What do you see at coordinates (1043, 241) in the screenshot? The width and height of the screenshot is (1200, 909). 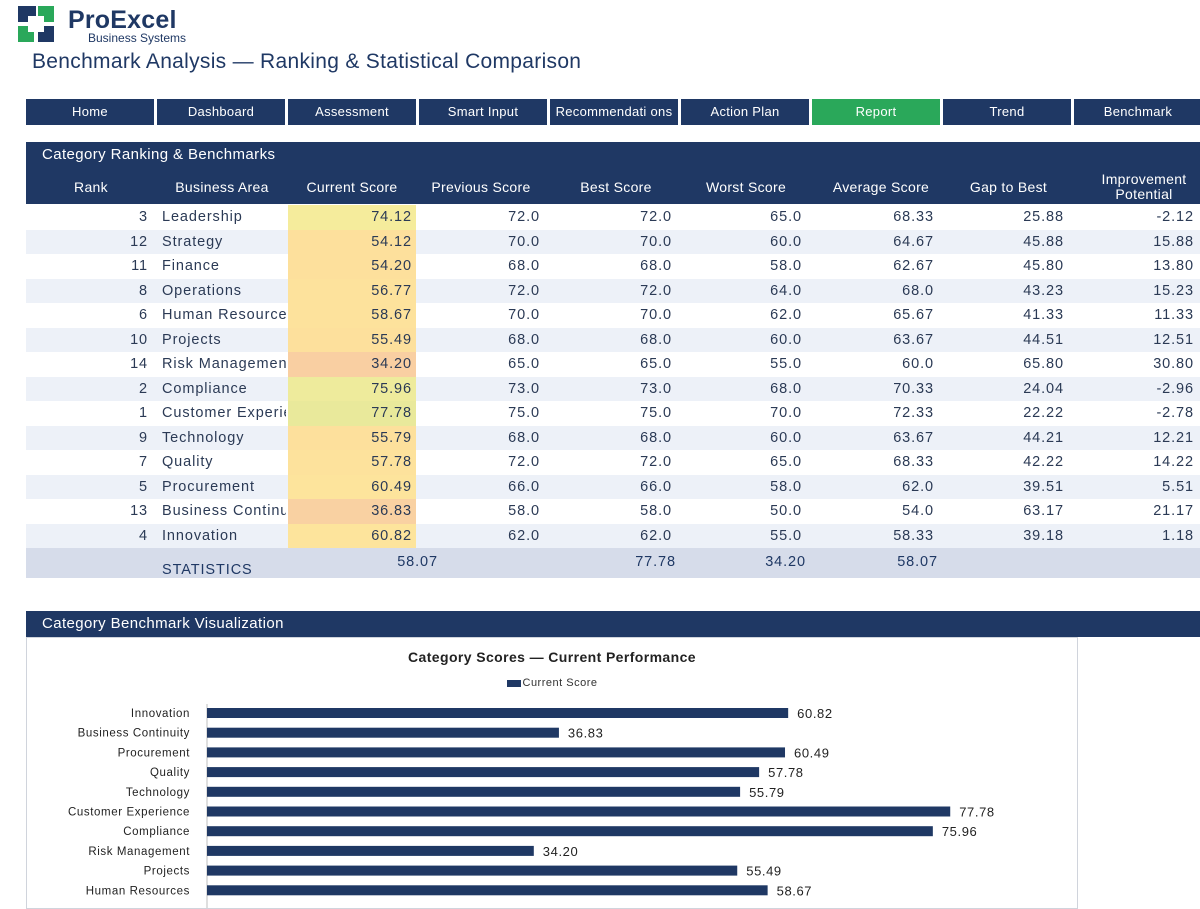 I see `cell-gap: 45.88` at bounding box center [1043, 241].